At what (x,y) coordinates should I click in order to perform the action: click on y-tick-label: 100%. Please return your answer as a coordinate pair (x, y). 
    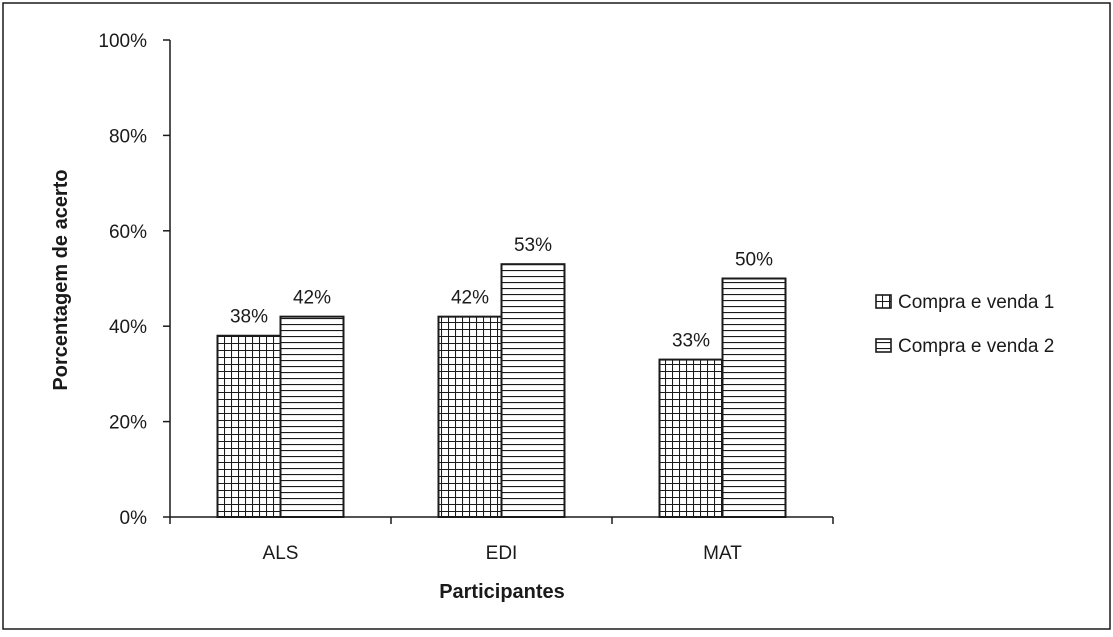
    Looking at the image, I should click on (122, 41).